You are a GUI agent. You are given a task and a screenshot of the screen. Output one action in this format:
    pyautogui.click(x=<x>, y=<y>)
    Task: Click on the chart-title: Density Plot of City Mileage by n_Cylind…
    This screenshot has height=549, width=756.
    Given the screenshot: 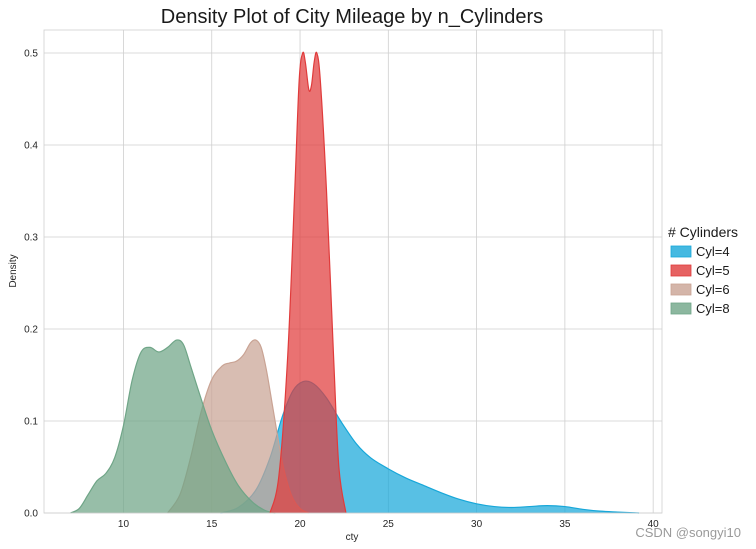 What is the action you would take?
    pyautogui.click(x=352, y=17)
    